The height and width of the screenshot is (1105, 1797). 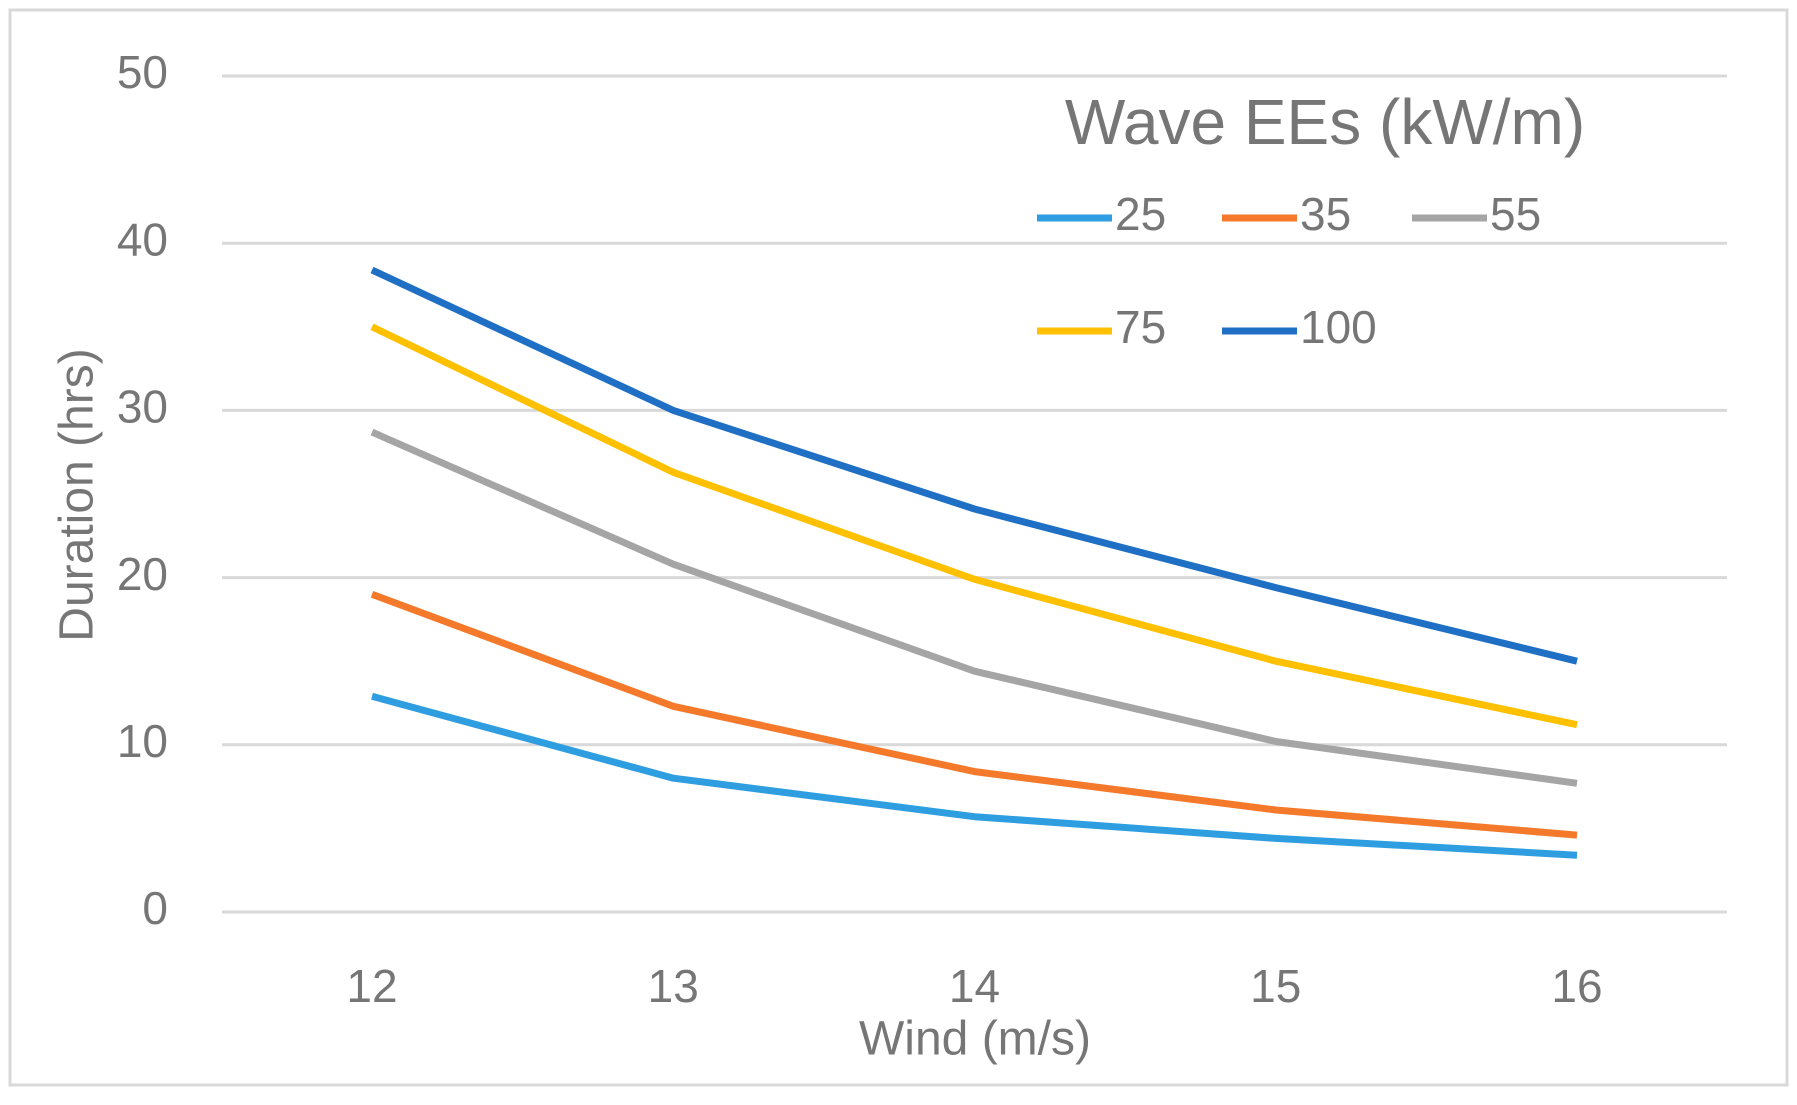 I want to click on y-tick-labels: 0 10 20 30 40 50, so click(x=142, y=490).